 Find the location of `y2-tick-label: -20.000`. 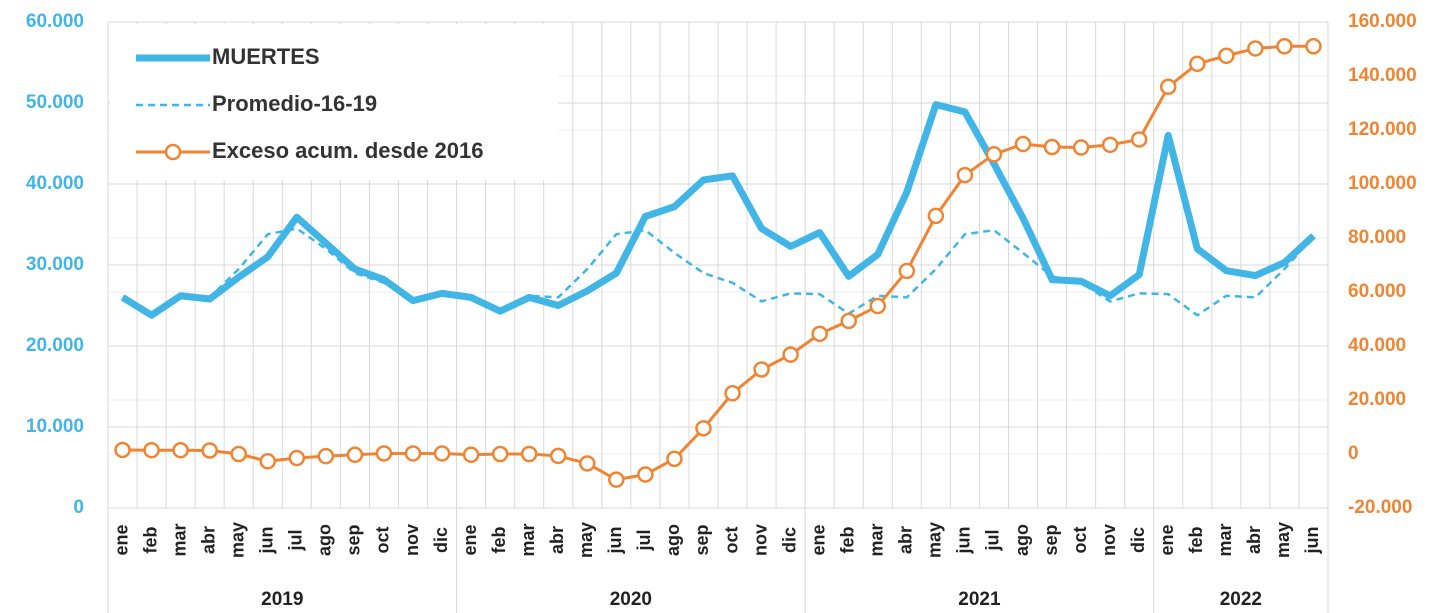

y2-tick-label: -20.000 is located at coordinates (1380, 507).